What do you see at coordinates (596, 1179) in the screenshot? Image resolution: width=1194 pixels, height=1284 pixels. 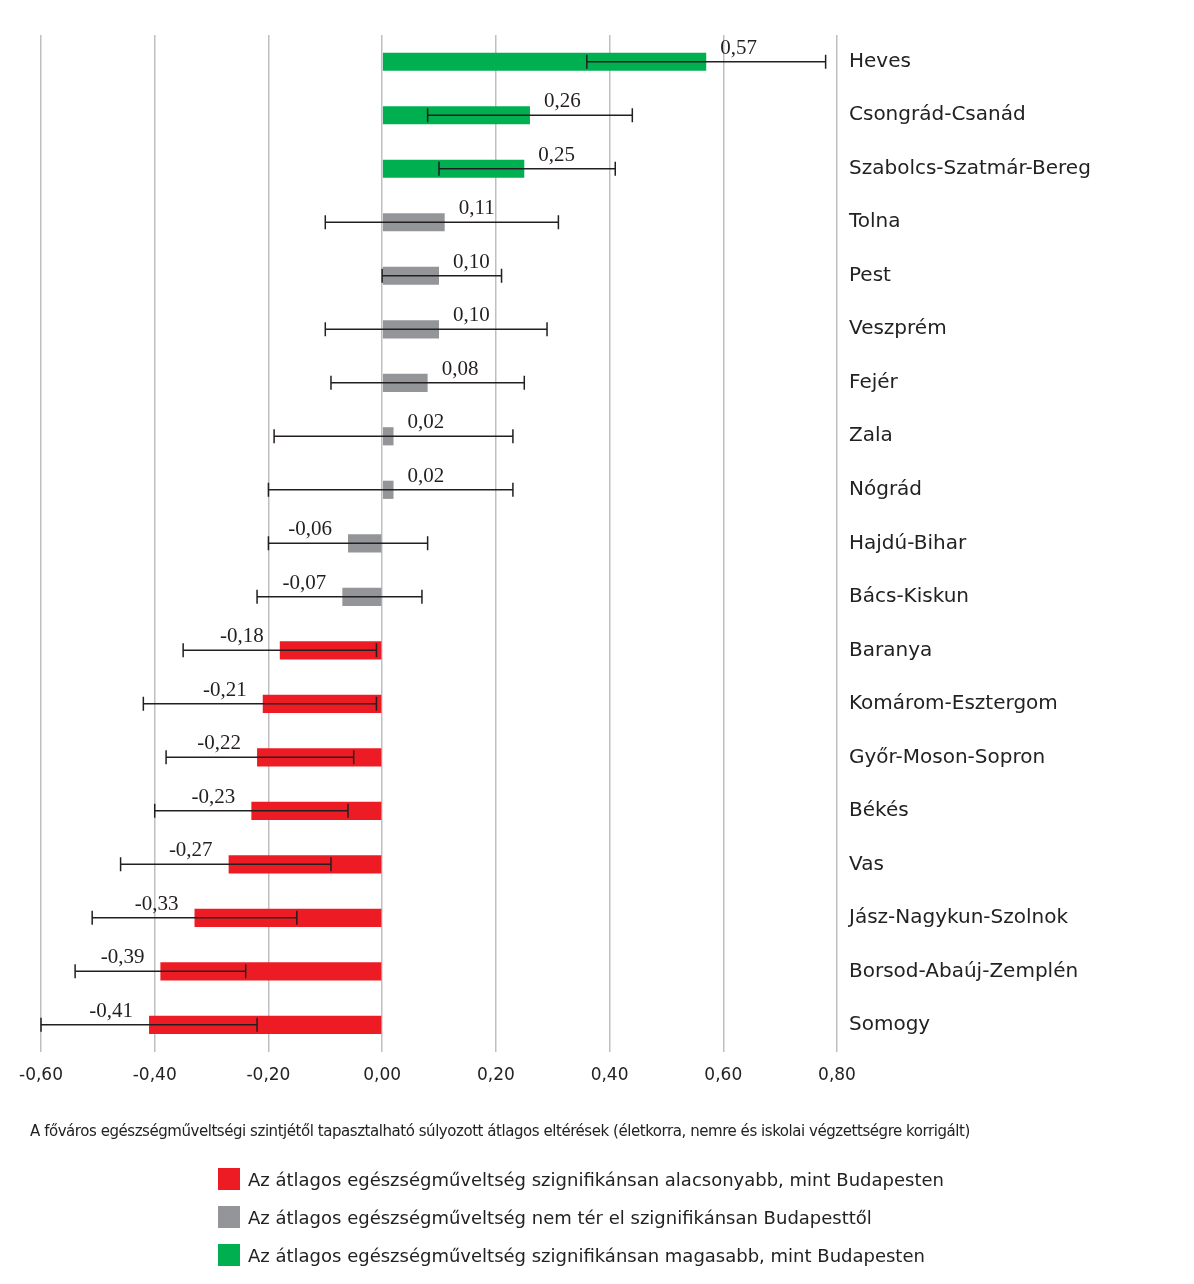 I see `legend-label: Az átlagos egészségműveltség szignifikánsan alacsonyabb, mint Budapesten` at bounding box center [596, 1179].